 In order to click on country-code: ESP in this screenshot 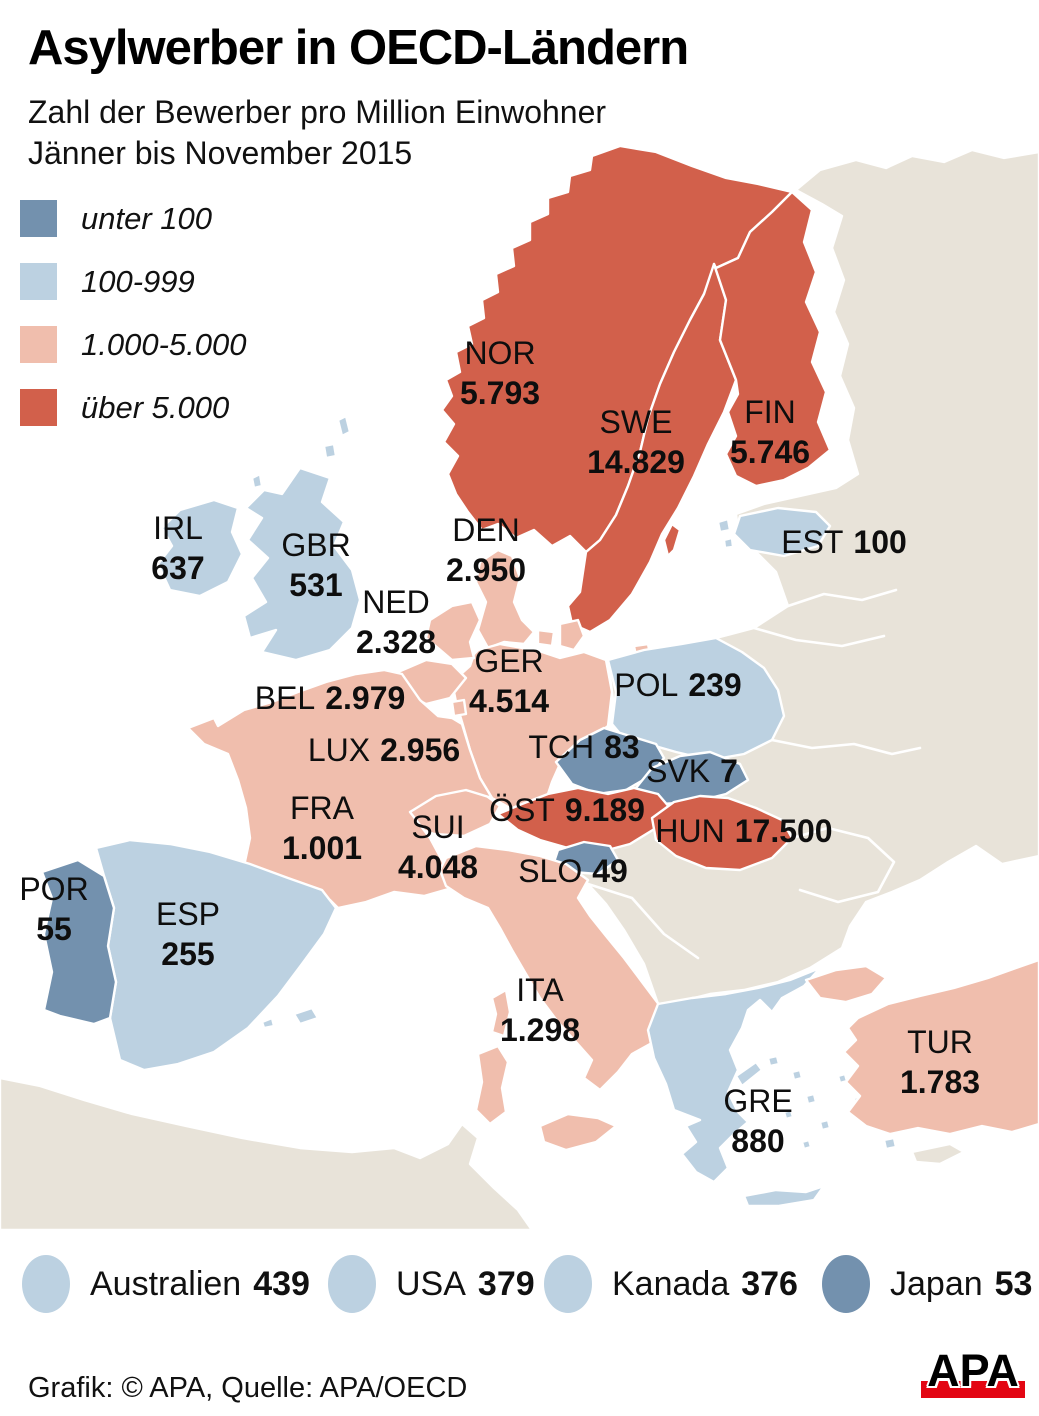, I will do `click(188, 914)`.